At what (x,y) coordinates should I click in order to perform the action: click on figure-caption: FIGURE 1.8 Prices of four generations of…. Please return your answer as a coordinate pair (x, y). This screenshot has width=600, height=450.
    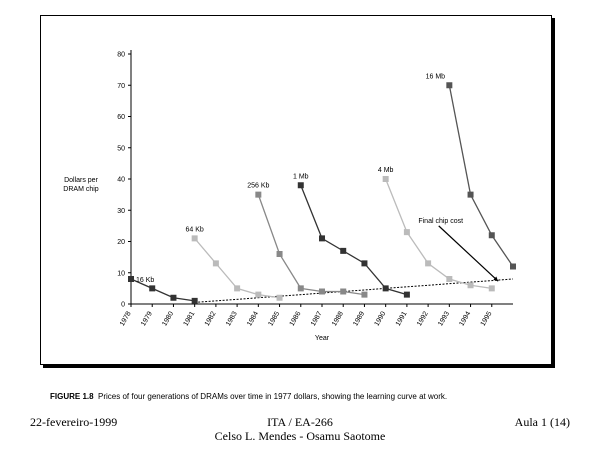
    Looking at the image, I should click on (248, 396).